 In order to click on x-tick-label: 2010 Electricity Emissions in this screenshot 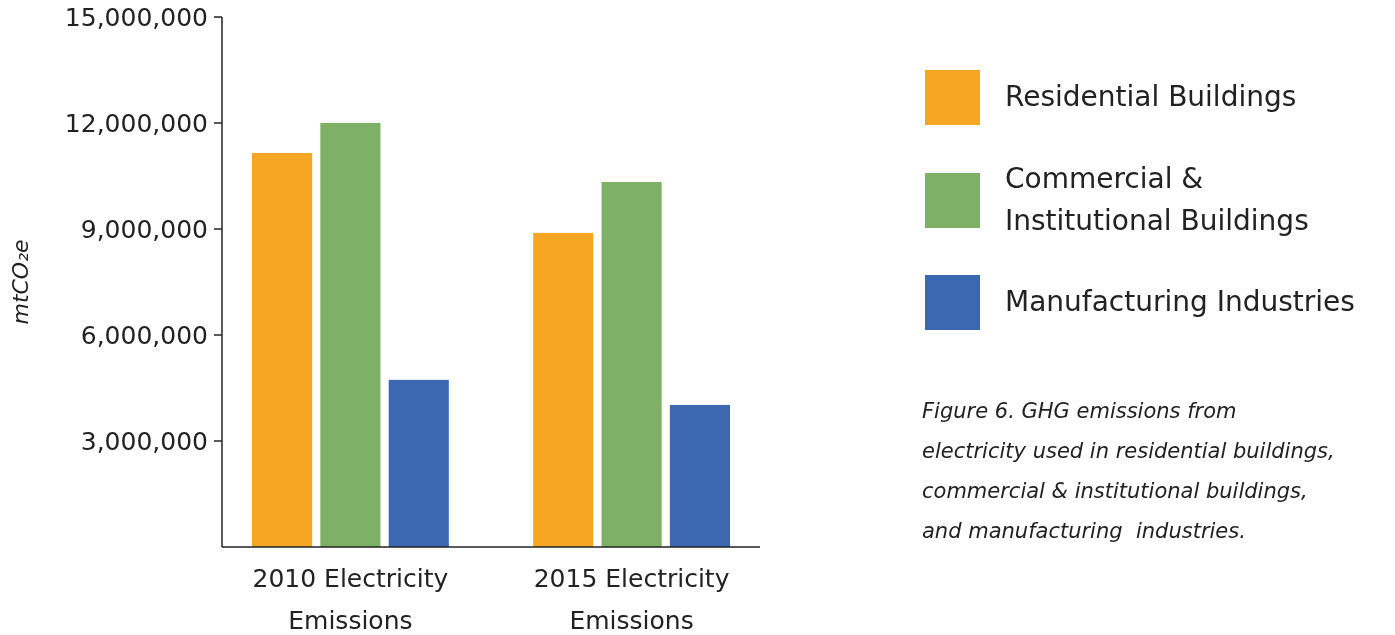, I will do `click(350, 599)`.